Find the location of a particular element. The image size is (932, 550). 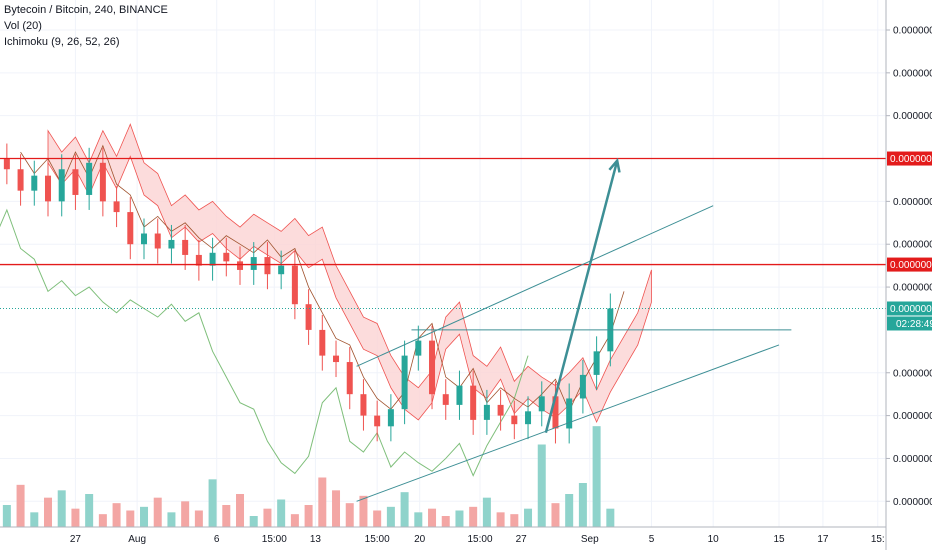

trend-line-lower-channel is located at coordinates (568, 423).